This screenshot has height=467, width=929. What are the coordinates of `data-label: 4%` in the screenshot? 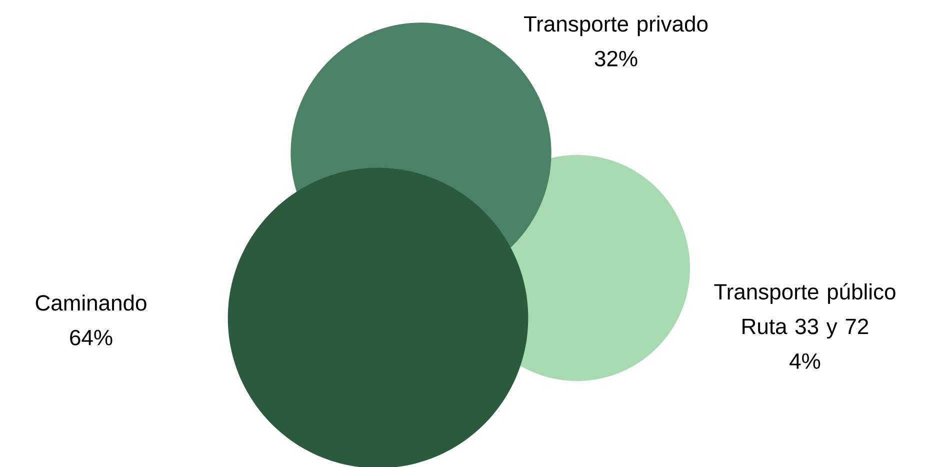 It's located at (805, 361).